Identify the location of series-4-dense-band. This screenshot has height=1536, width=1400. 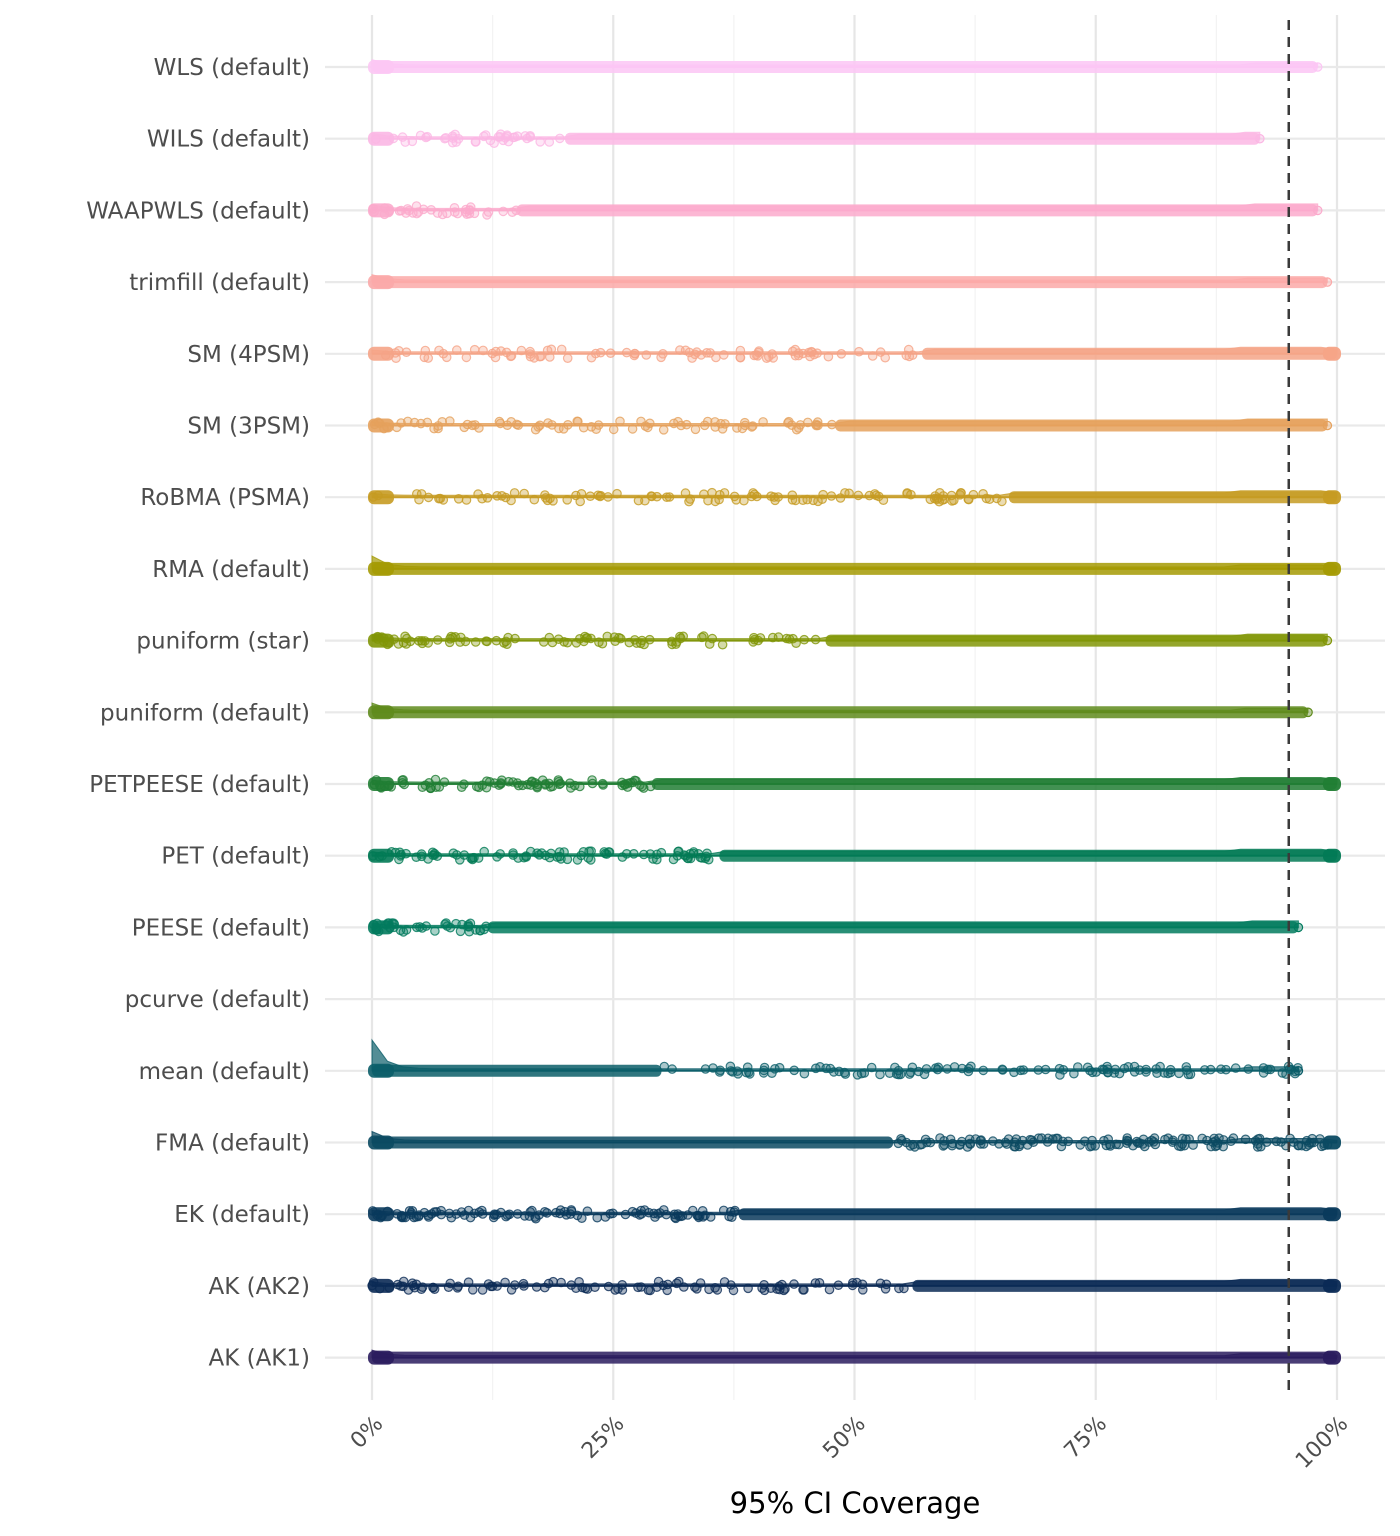
(1129, 353).